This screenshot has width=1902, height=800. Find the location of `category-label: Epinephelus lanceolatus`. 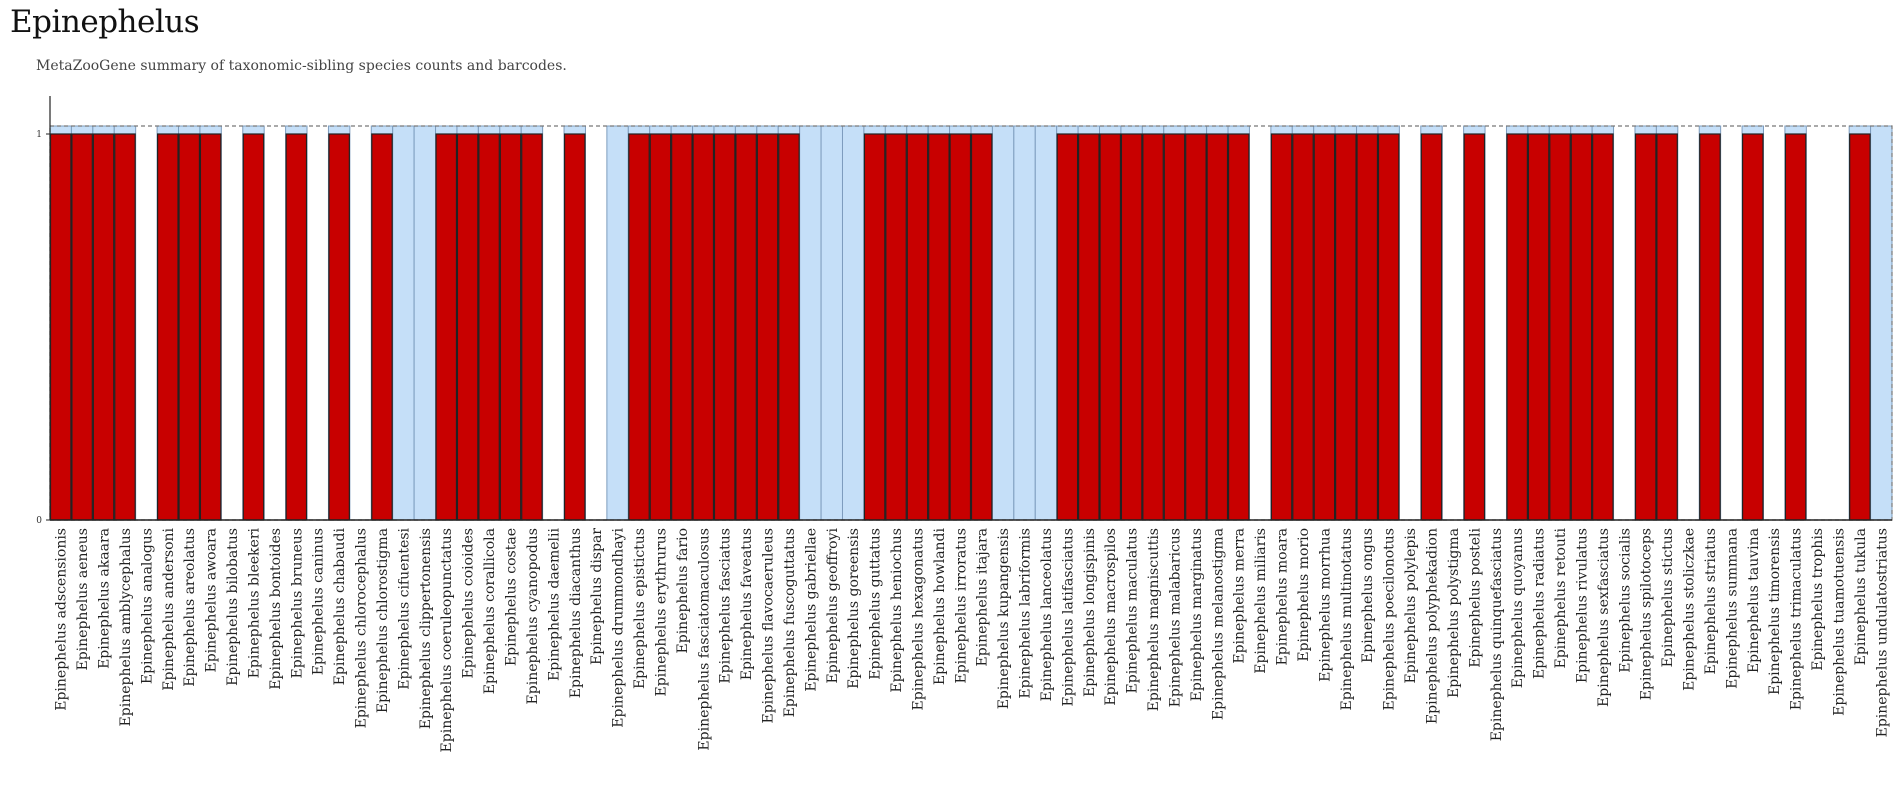

category-label: Epinephelus lanceolatus is located at coordinates (1047, 614).